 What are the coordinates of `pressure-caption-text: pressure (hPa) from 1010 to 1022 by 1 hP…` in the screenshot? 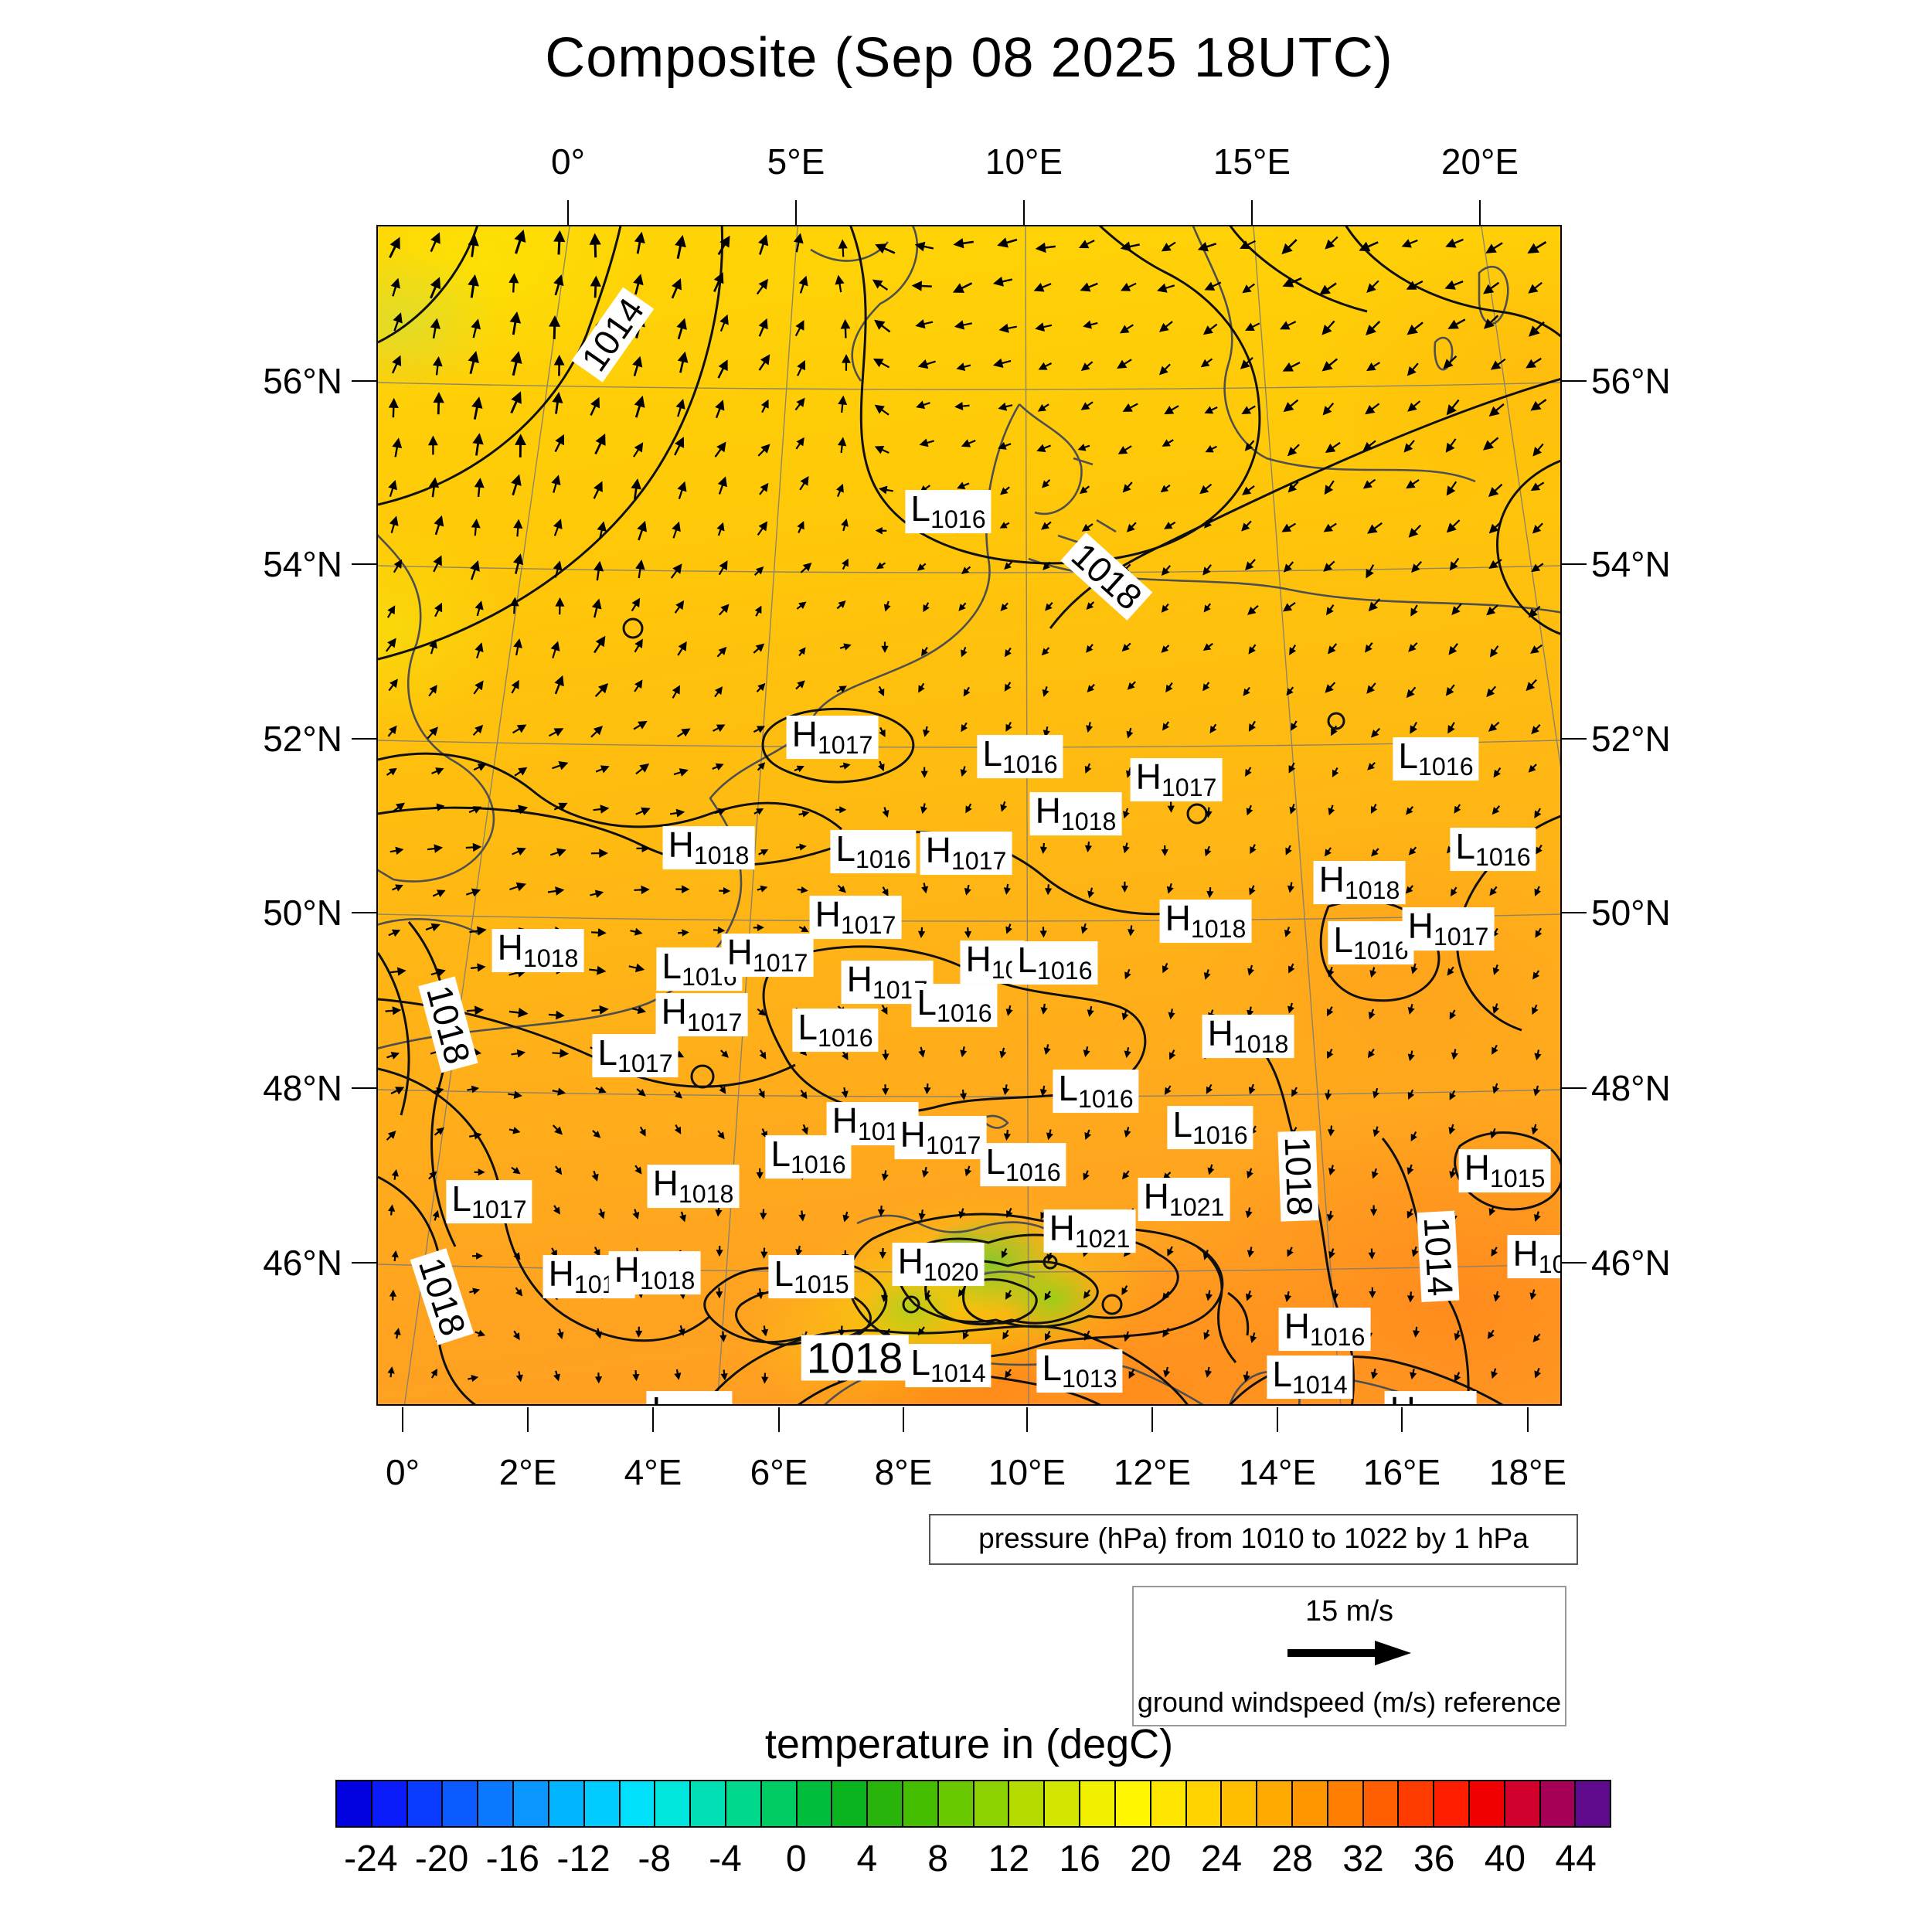 It's located at (1254, 1538).